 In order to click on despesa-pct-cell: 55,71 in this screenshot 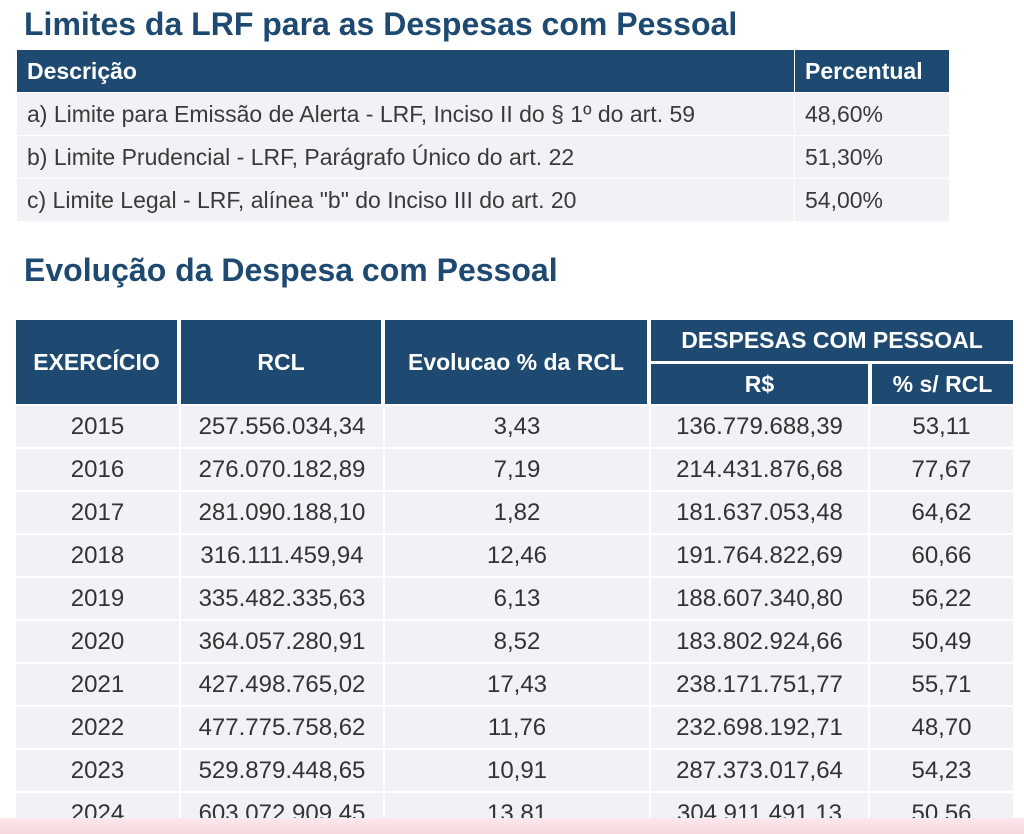, I will do `click(940, 683)`.